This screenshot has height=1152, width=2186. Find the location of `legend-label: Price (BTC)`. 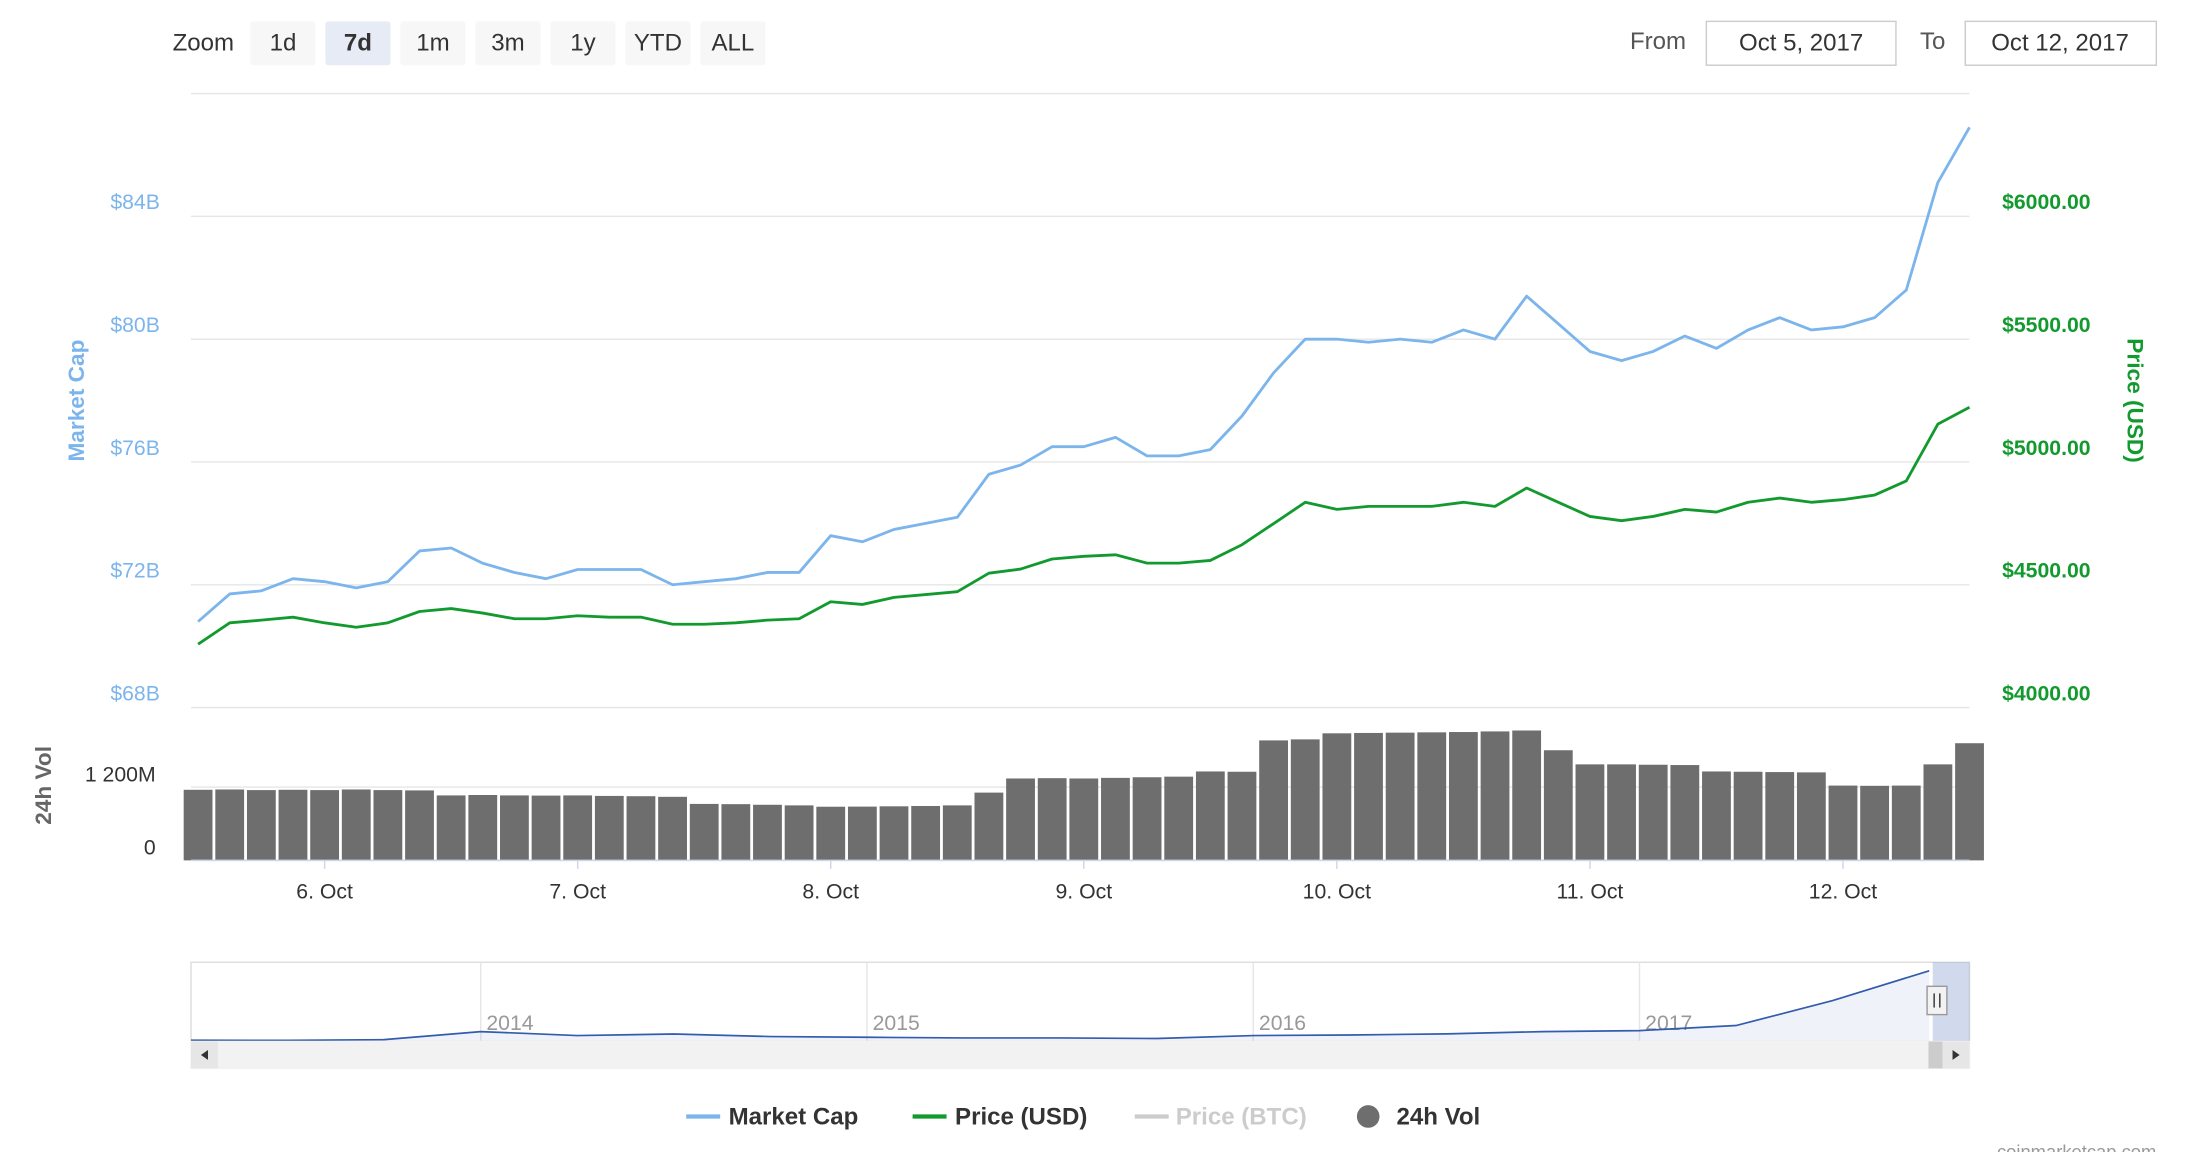

legend-label: Price (BTC) is located at coordinates (1241, 1116).